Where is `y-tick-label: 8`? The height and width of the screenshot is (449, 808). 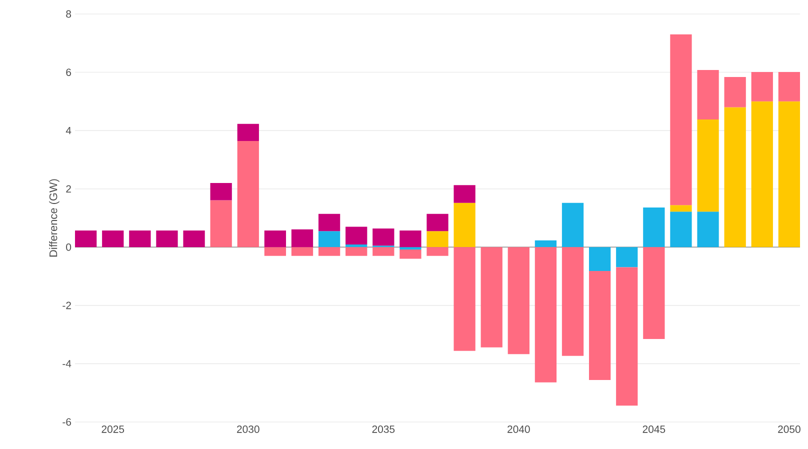
y-tick-label: 8 is located at coordinates (69, 14).